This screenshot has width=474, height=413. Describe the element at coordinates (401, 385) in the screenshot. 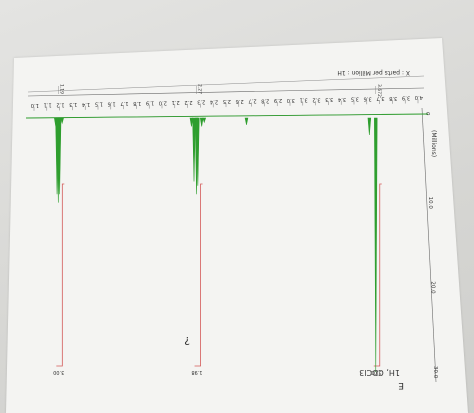

I see `annotation-e: E` at that location.